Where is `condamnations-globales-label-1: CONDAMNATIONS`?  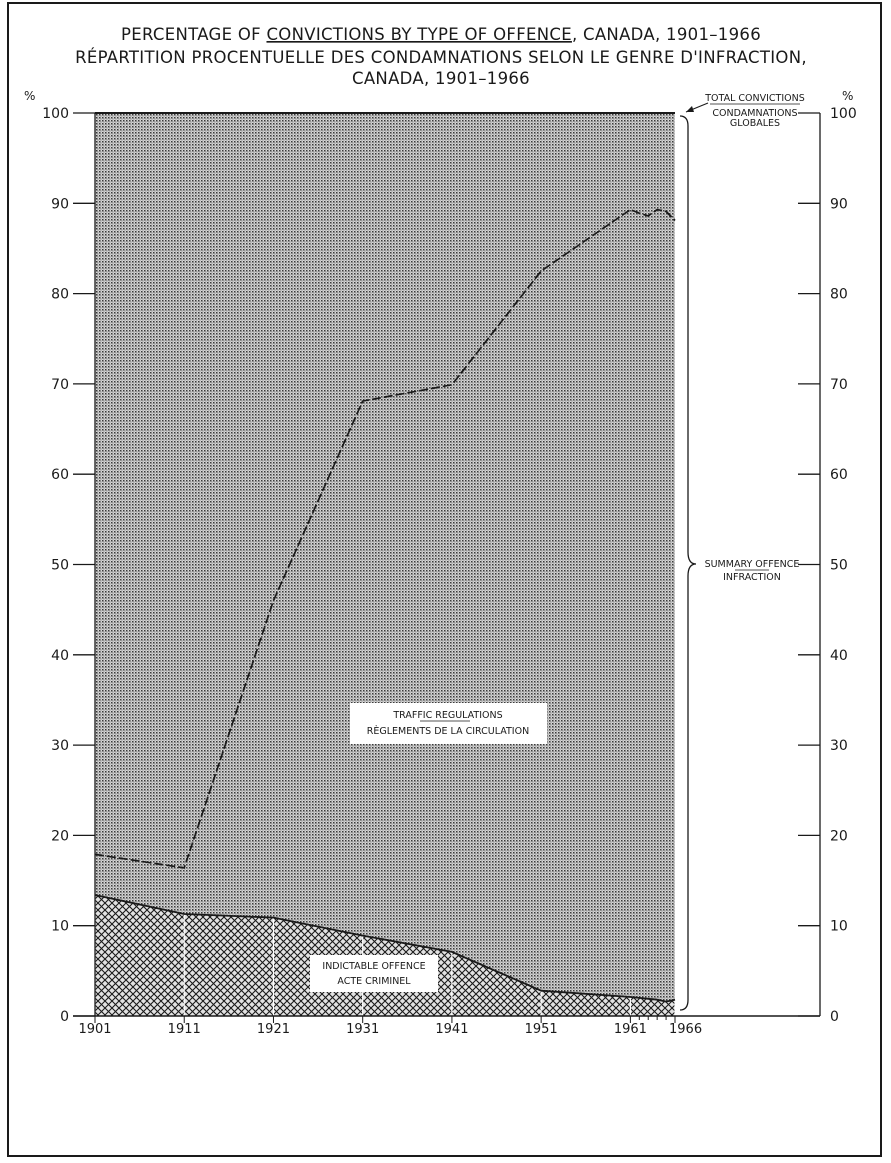
condamnations-globales-label-1: CONDAMNATIONS is located at coordinates (754, 113).